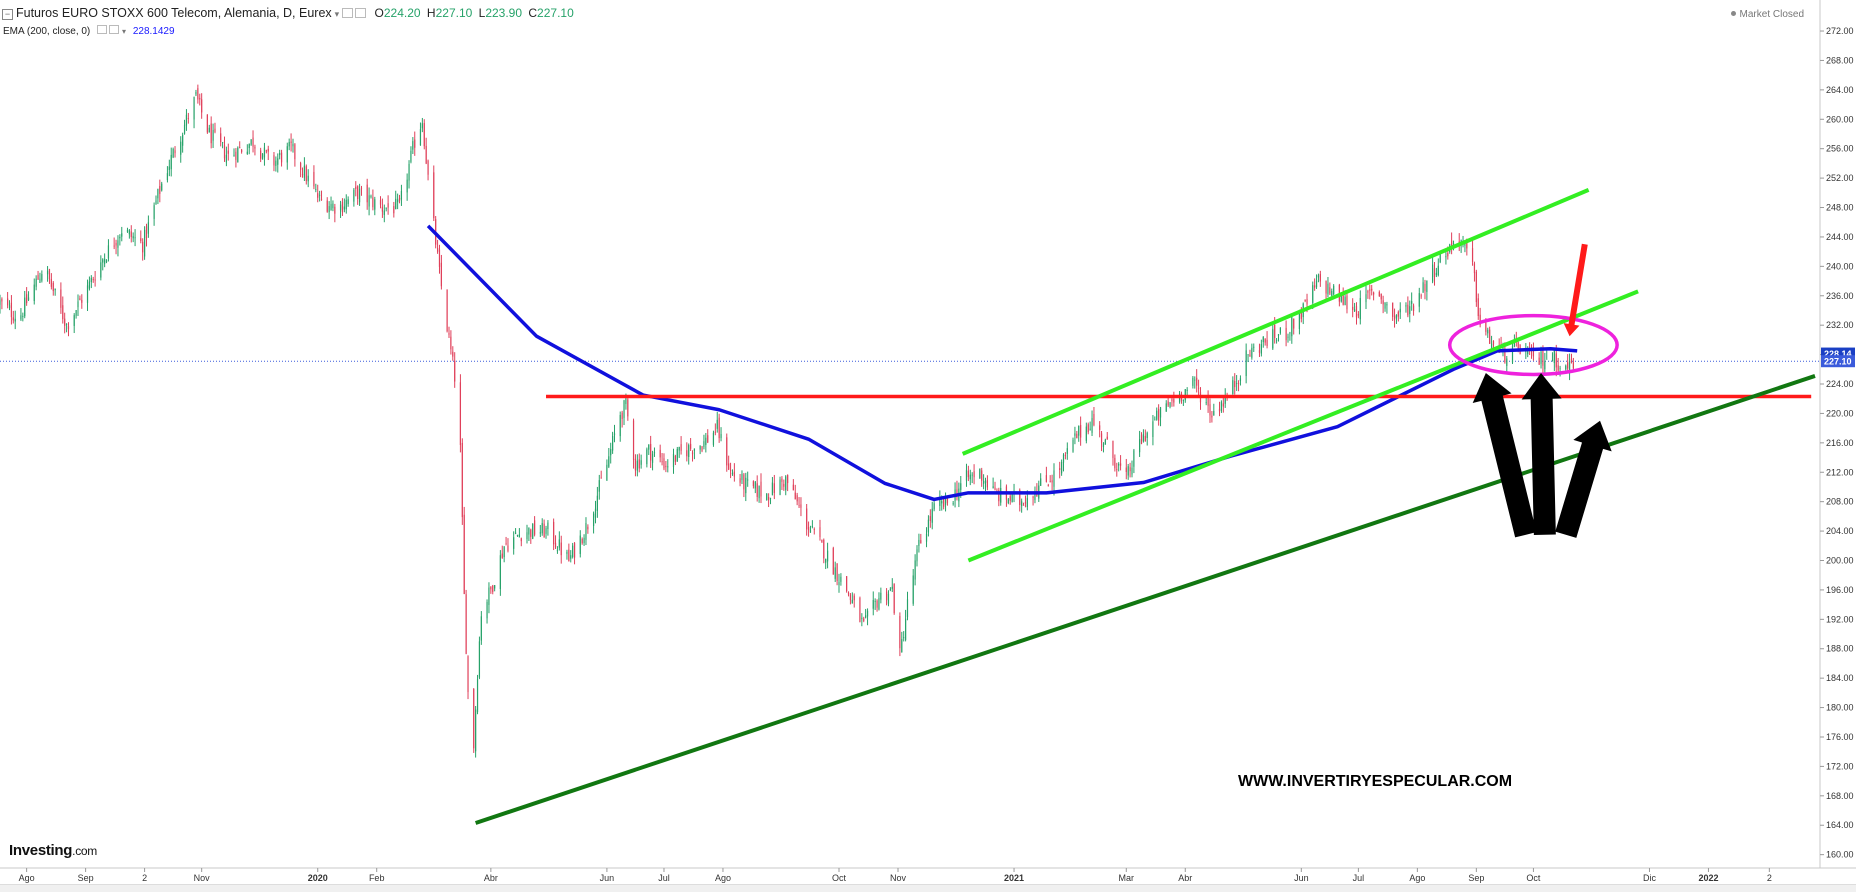  What do you see at coordinates (1375, 781) in the screenshot?
I see `watermark-text: WWW.INVERTIRYESPECULAR.COM` at bounding box center [1375, 781].